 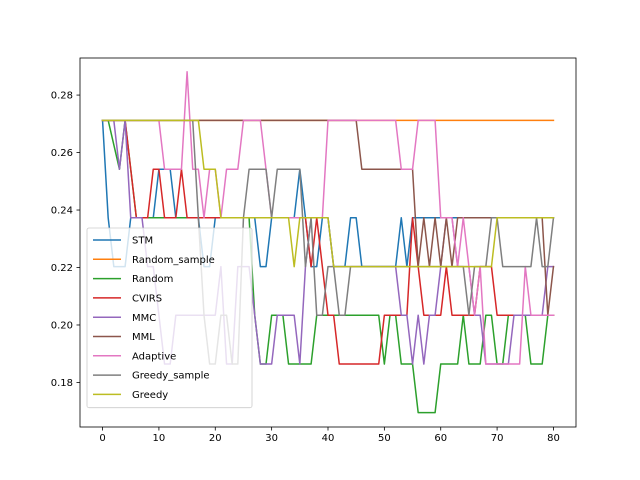 What do you see at coordinates (62, 325) in the screenshot?
I see `y-tick-label: 0.20` at bounding box center [62, 325].